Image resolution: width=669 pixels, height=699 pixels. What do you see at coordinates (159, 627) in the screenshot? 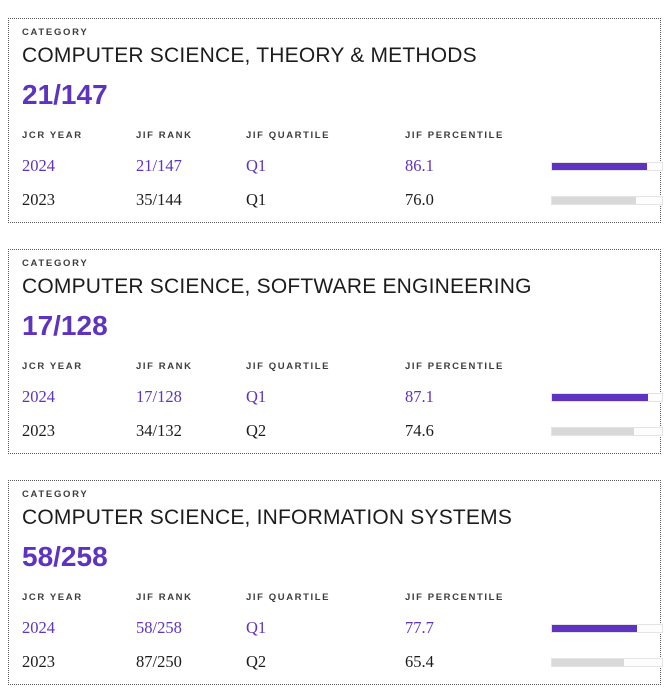
I see `jif-rank-cell: 58/258` at bounding box center [159, 627].